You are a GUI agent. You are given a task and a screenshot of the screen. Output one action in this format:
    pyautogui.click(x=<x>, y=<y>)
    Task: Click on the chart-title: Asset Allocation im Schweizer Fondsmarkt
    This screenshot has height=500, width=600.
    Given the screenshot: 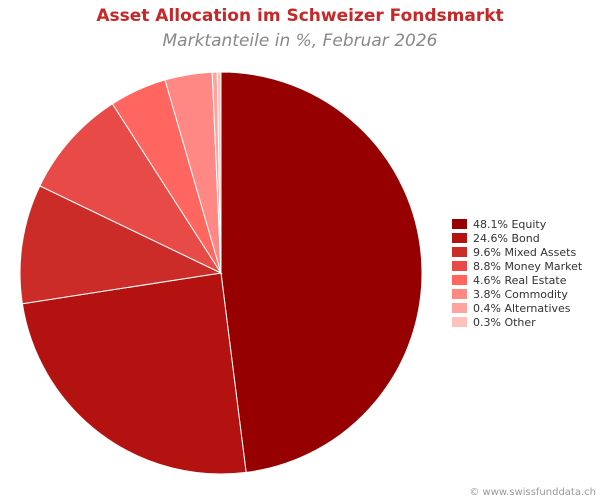 What is the action you would take?
    pyautogui.click(x=300, y=16)
    